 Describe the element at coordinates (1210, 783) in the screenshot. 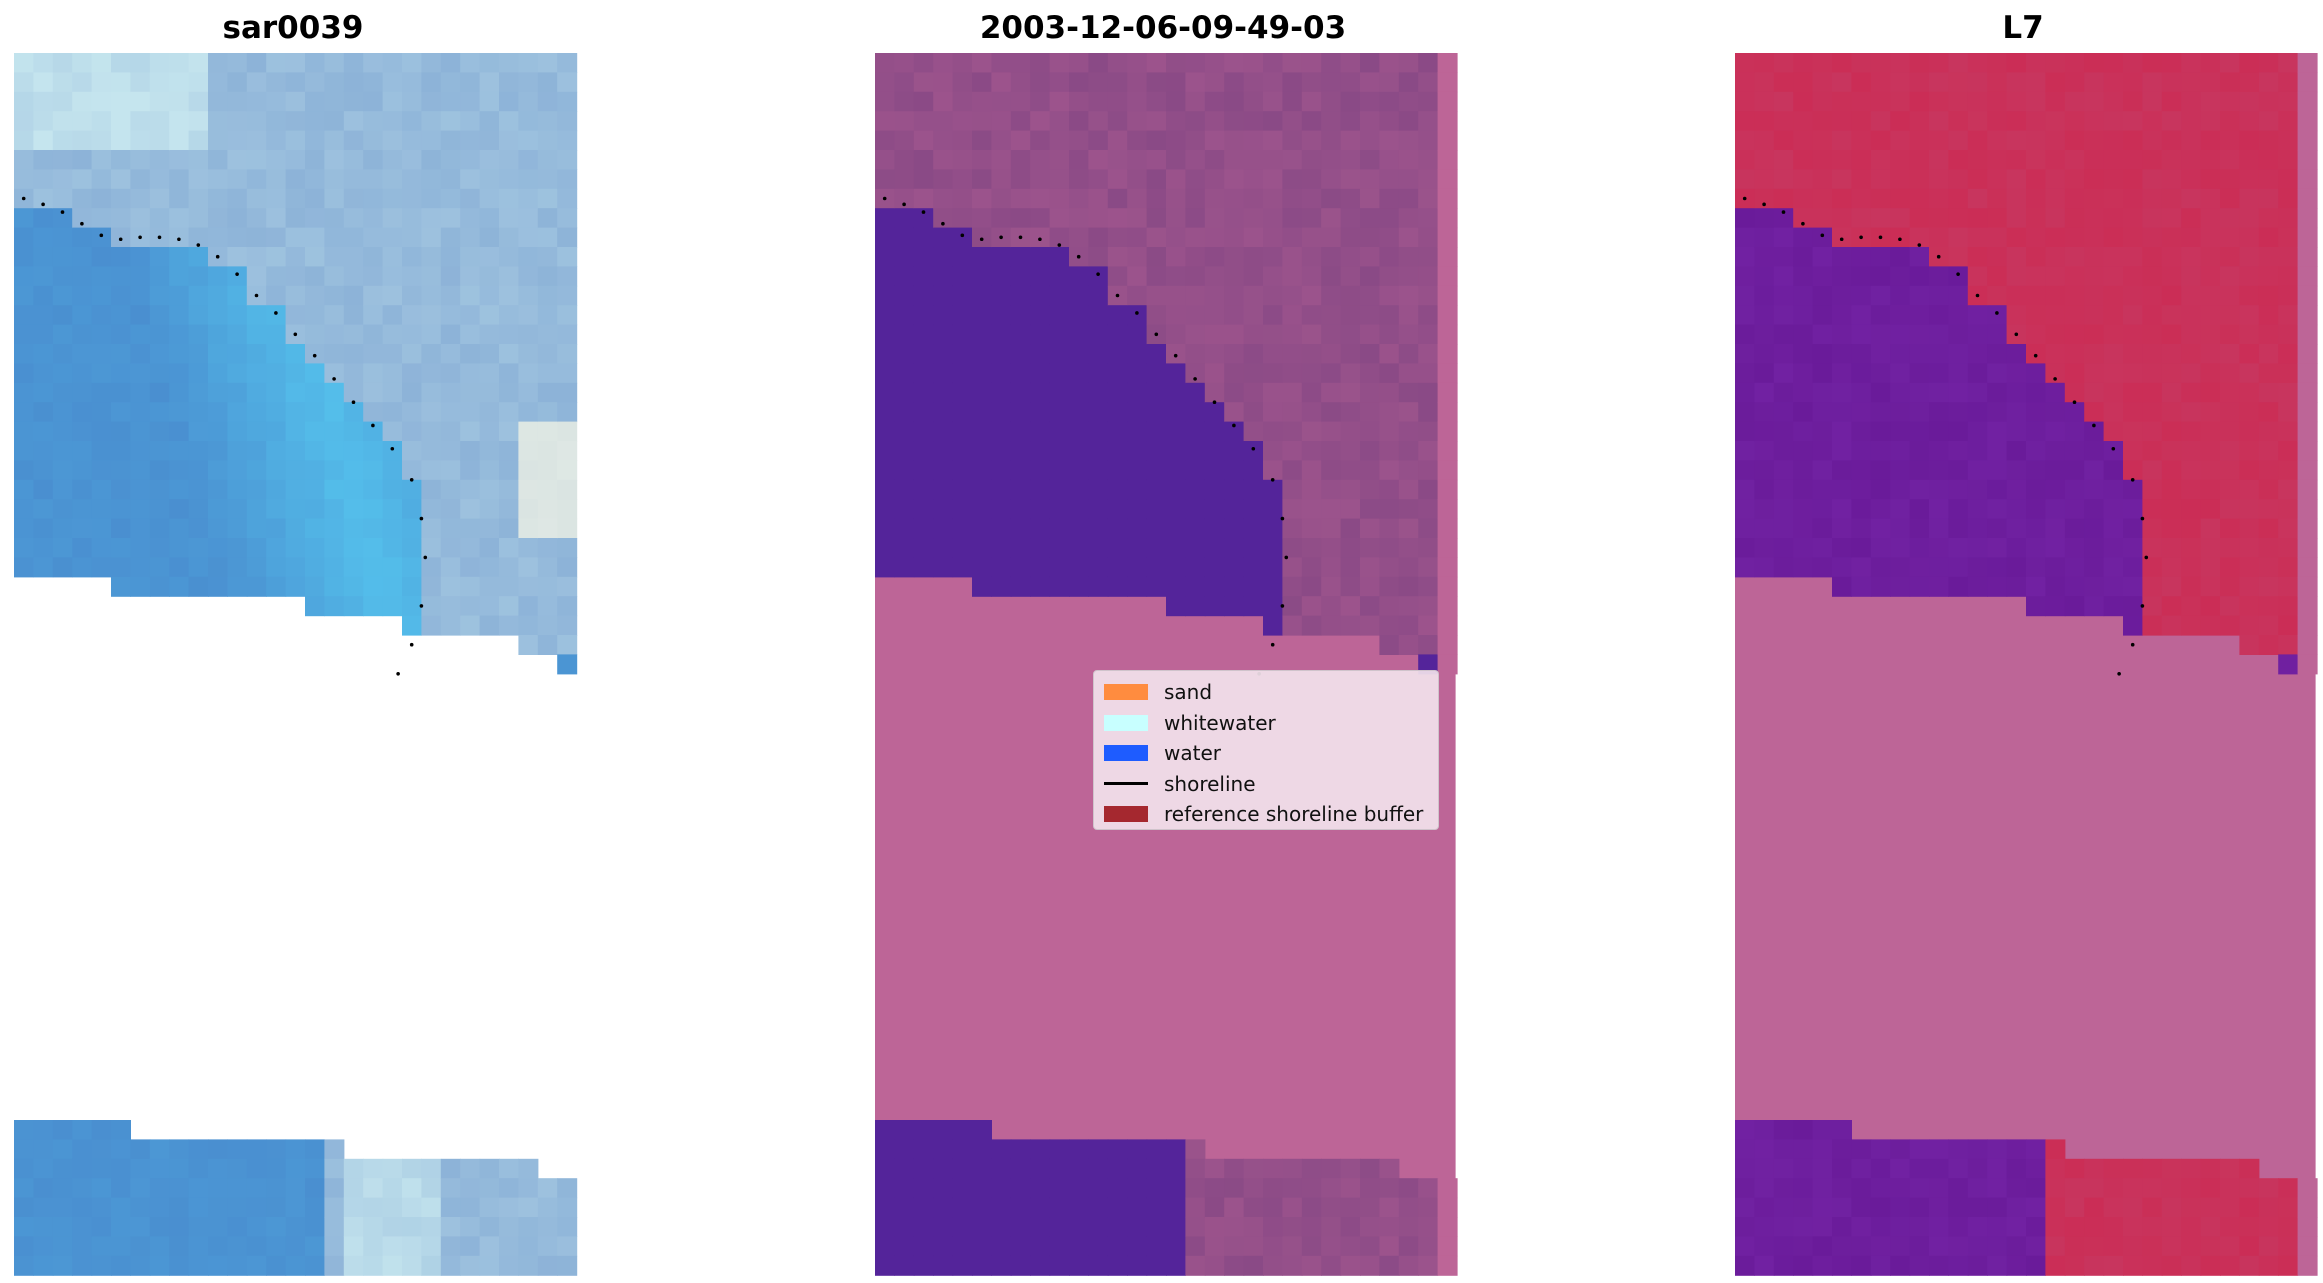

I see `legend-label: shoreline` at that location.